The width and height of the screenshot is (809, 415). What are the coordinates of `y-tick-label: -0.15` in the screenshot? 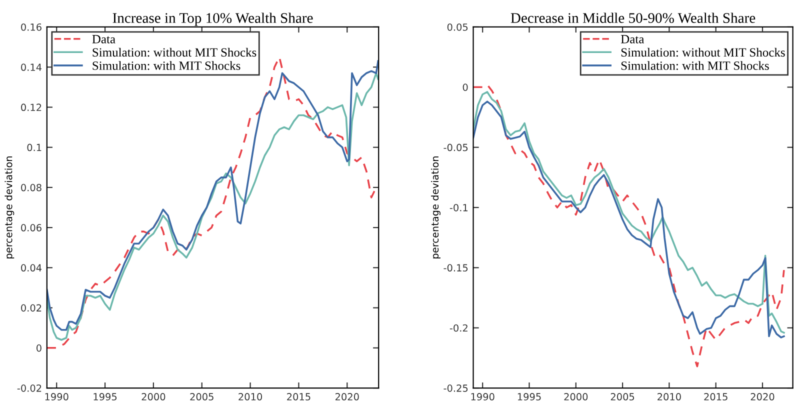 It's located at (456, 268).